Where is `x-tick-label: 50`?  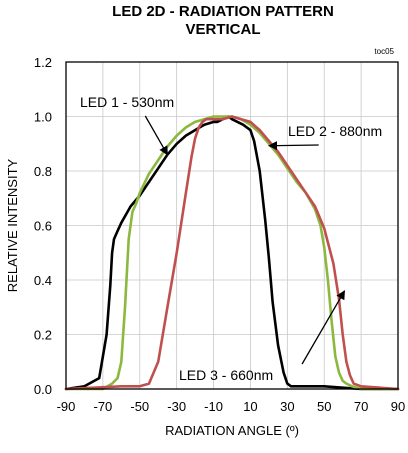 x-tick-label: 50 is located at coordinates (324, 406).